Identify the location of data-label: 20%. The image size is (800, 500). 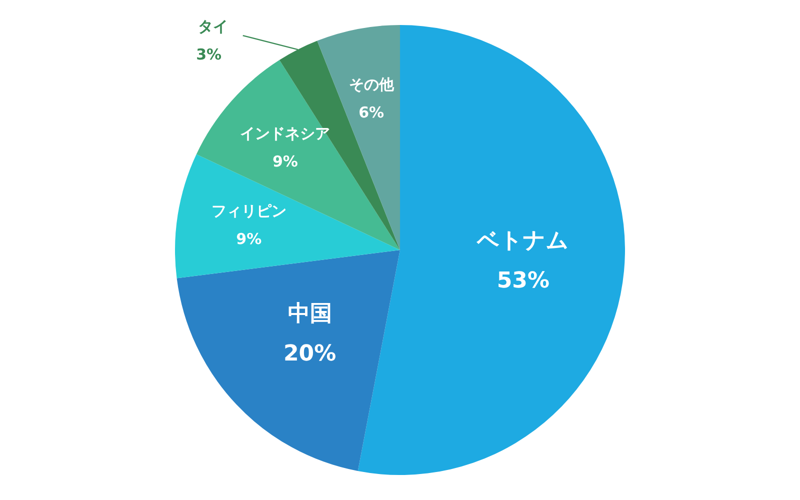
(309, 353).